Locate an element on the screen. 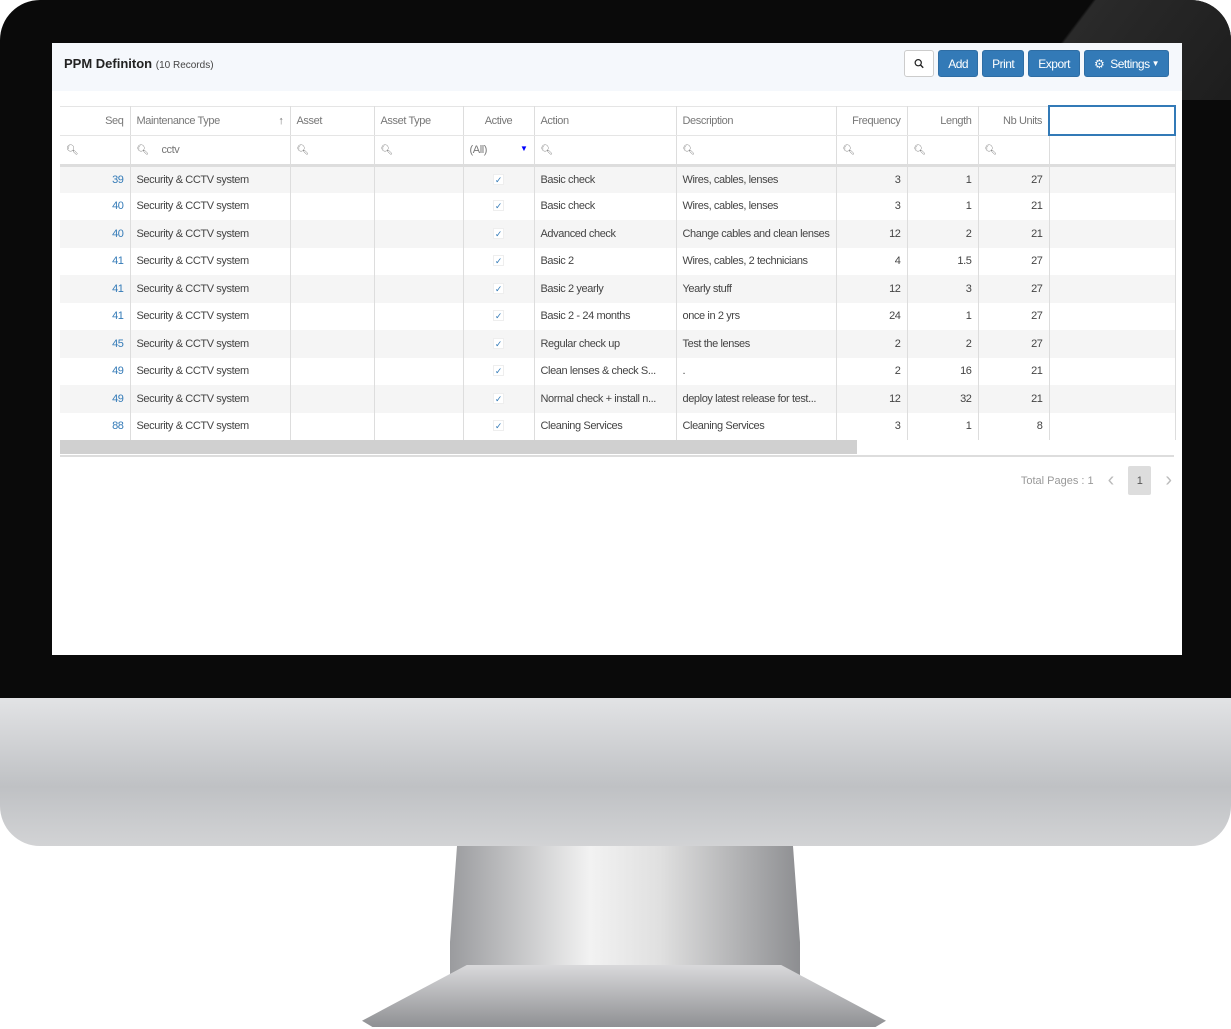 Image resolution: width=1231 pixels, height=1029 pixels. chevron-left-icon: ‹ is located at coordinates (1111, 480).